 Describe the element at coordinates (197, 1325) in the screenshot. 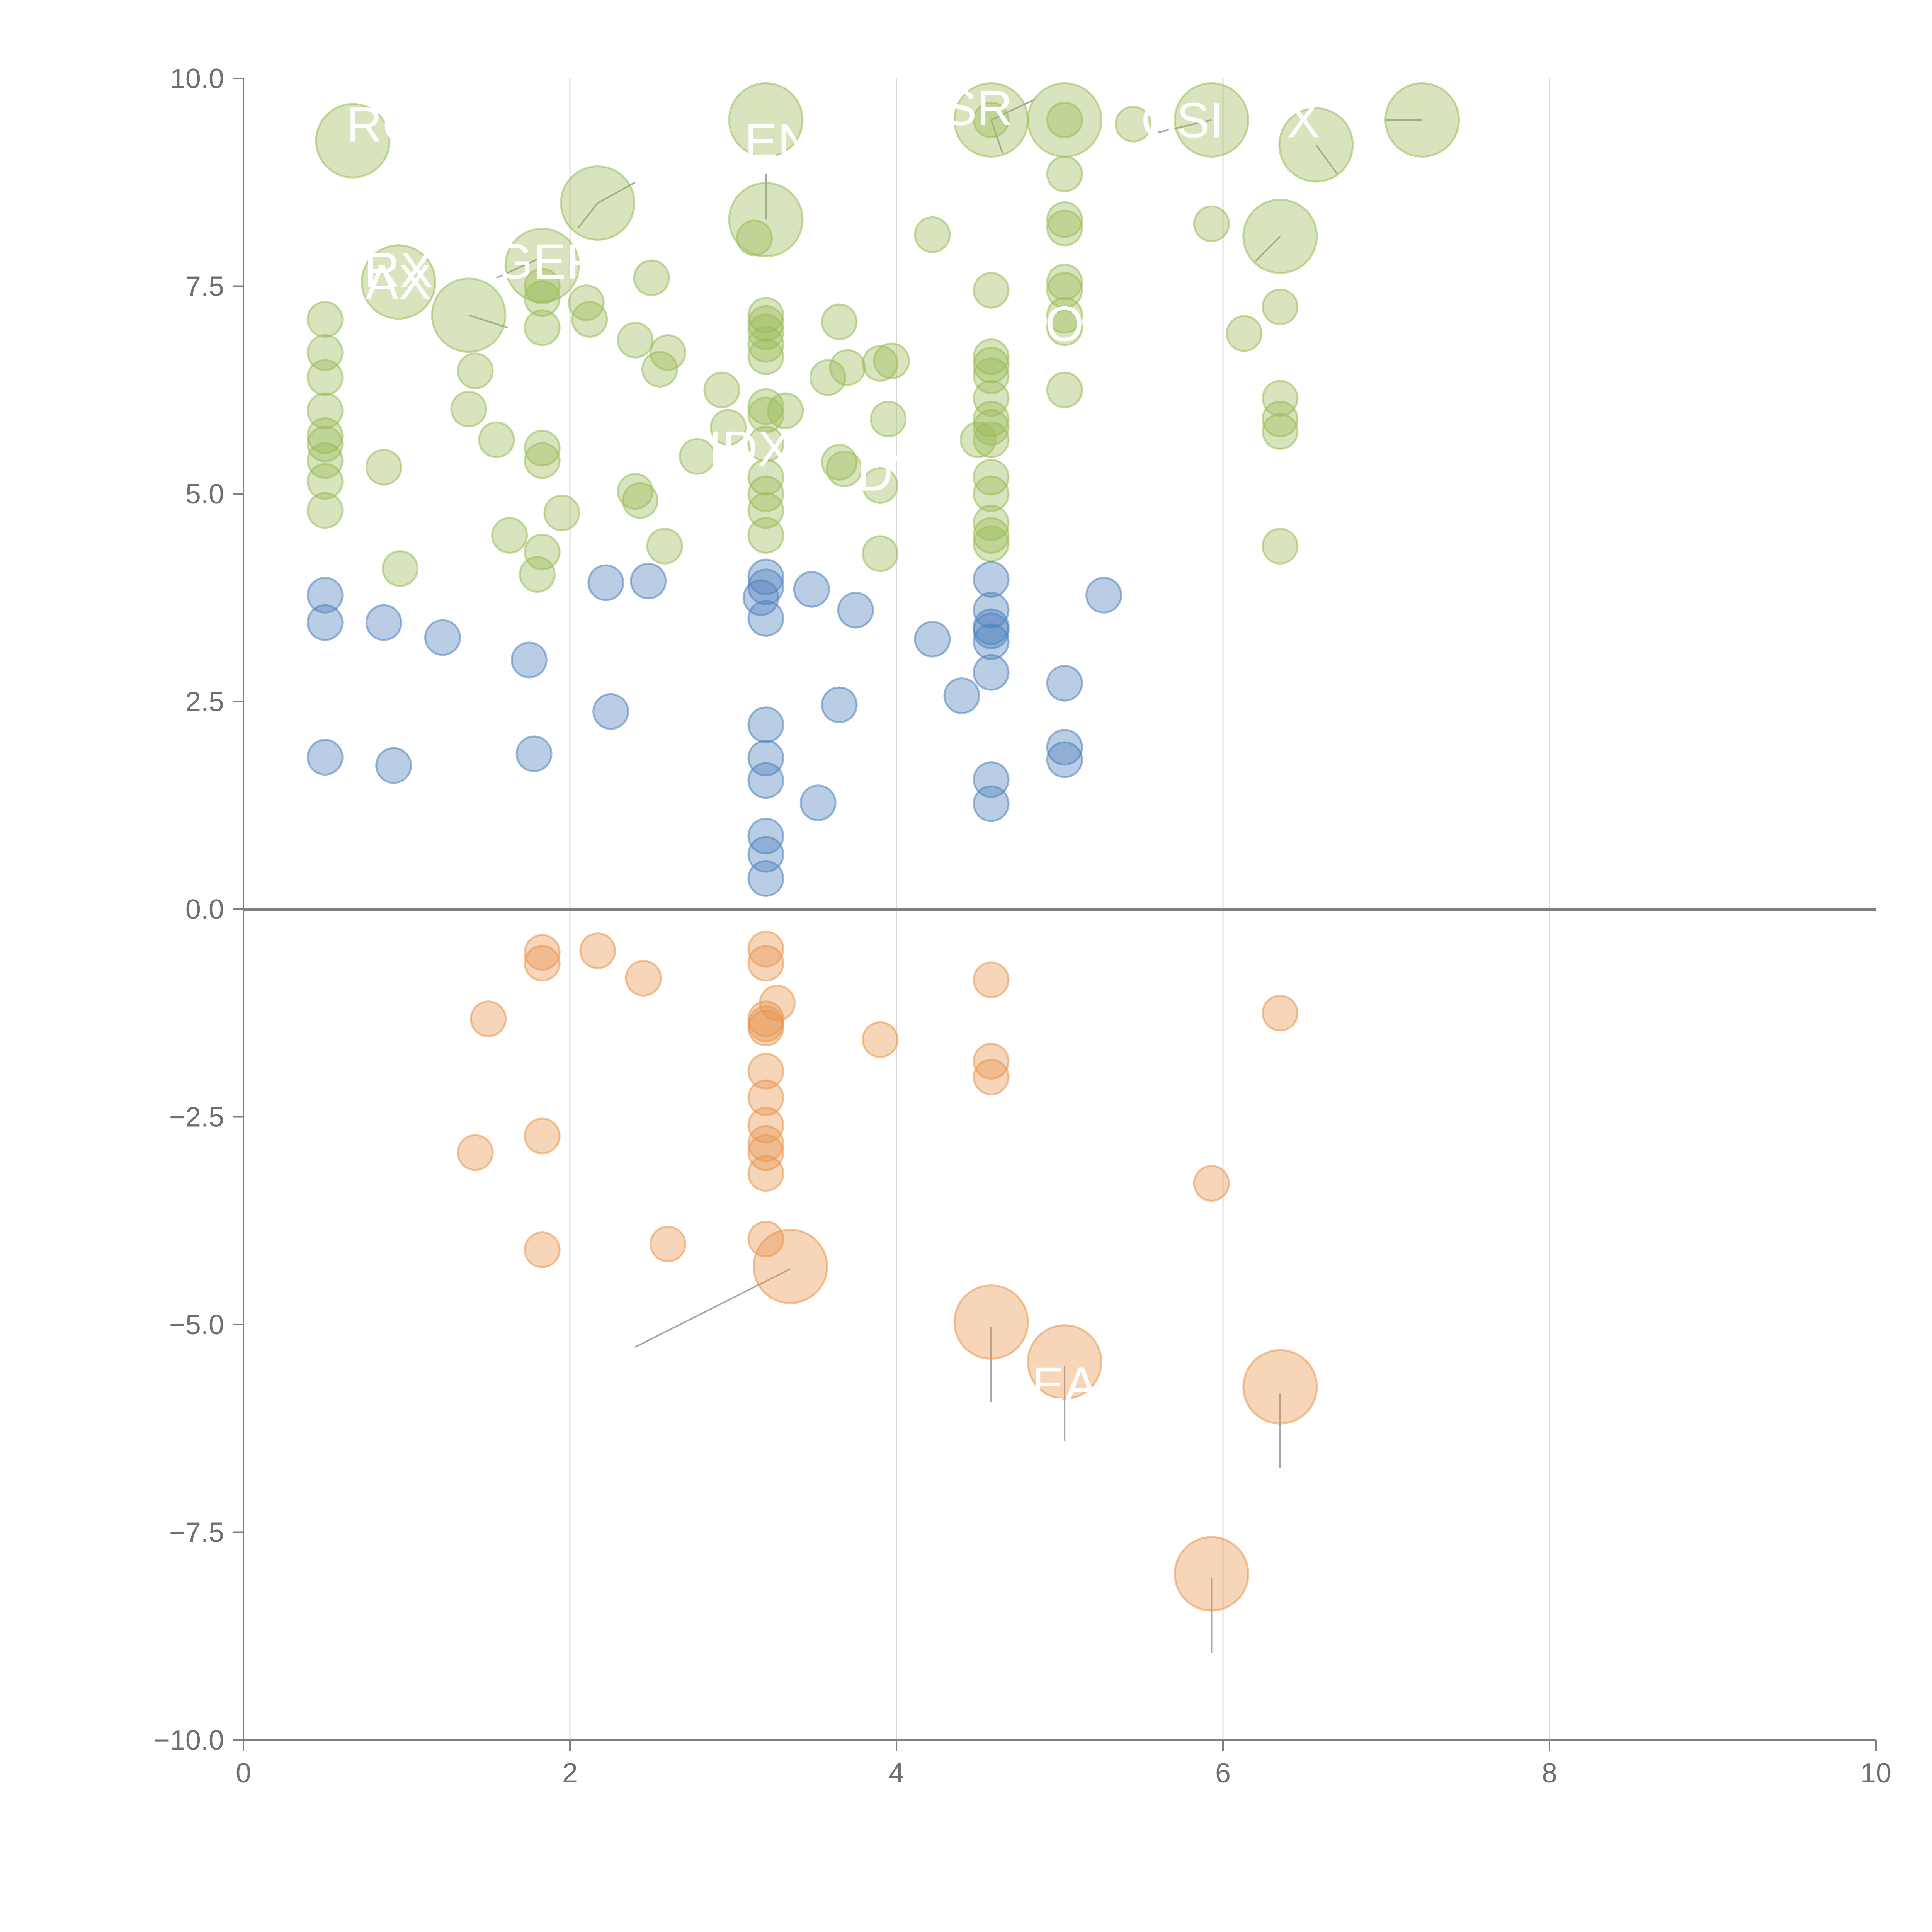

I see `y-tick-label: −5.0` at that location.